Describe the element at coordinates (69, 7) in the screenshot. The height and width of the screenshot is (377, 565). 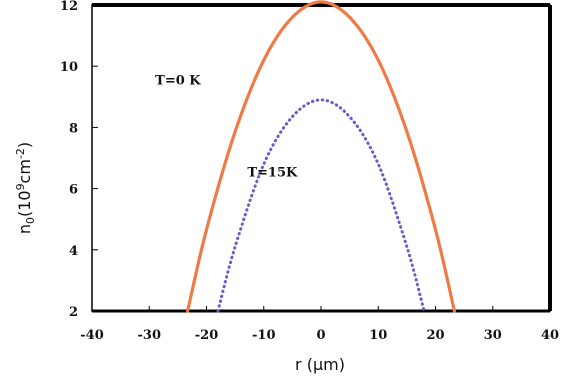
I see `y-tick-label: 12` at that location.